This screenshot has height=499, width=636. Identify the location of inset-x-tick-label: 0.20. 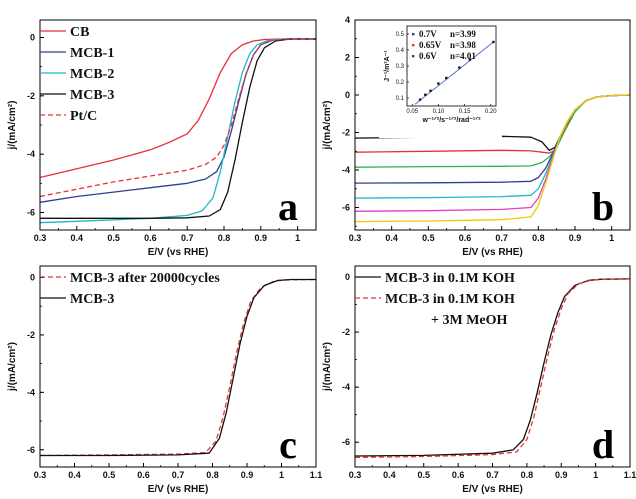
(491, 112).